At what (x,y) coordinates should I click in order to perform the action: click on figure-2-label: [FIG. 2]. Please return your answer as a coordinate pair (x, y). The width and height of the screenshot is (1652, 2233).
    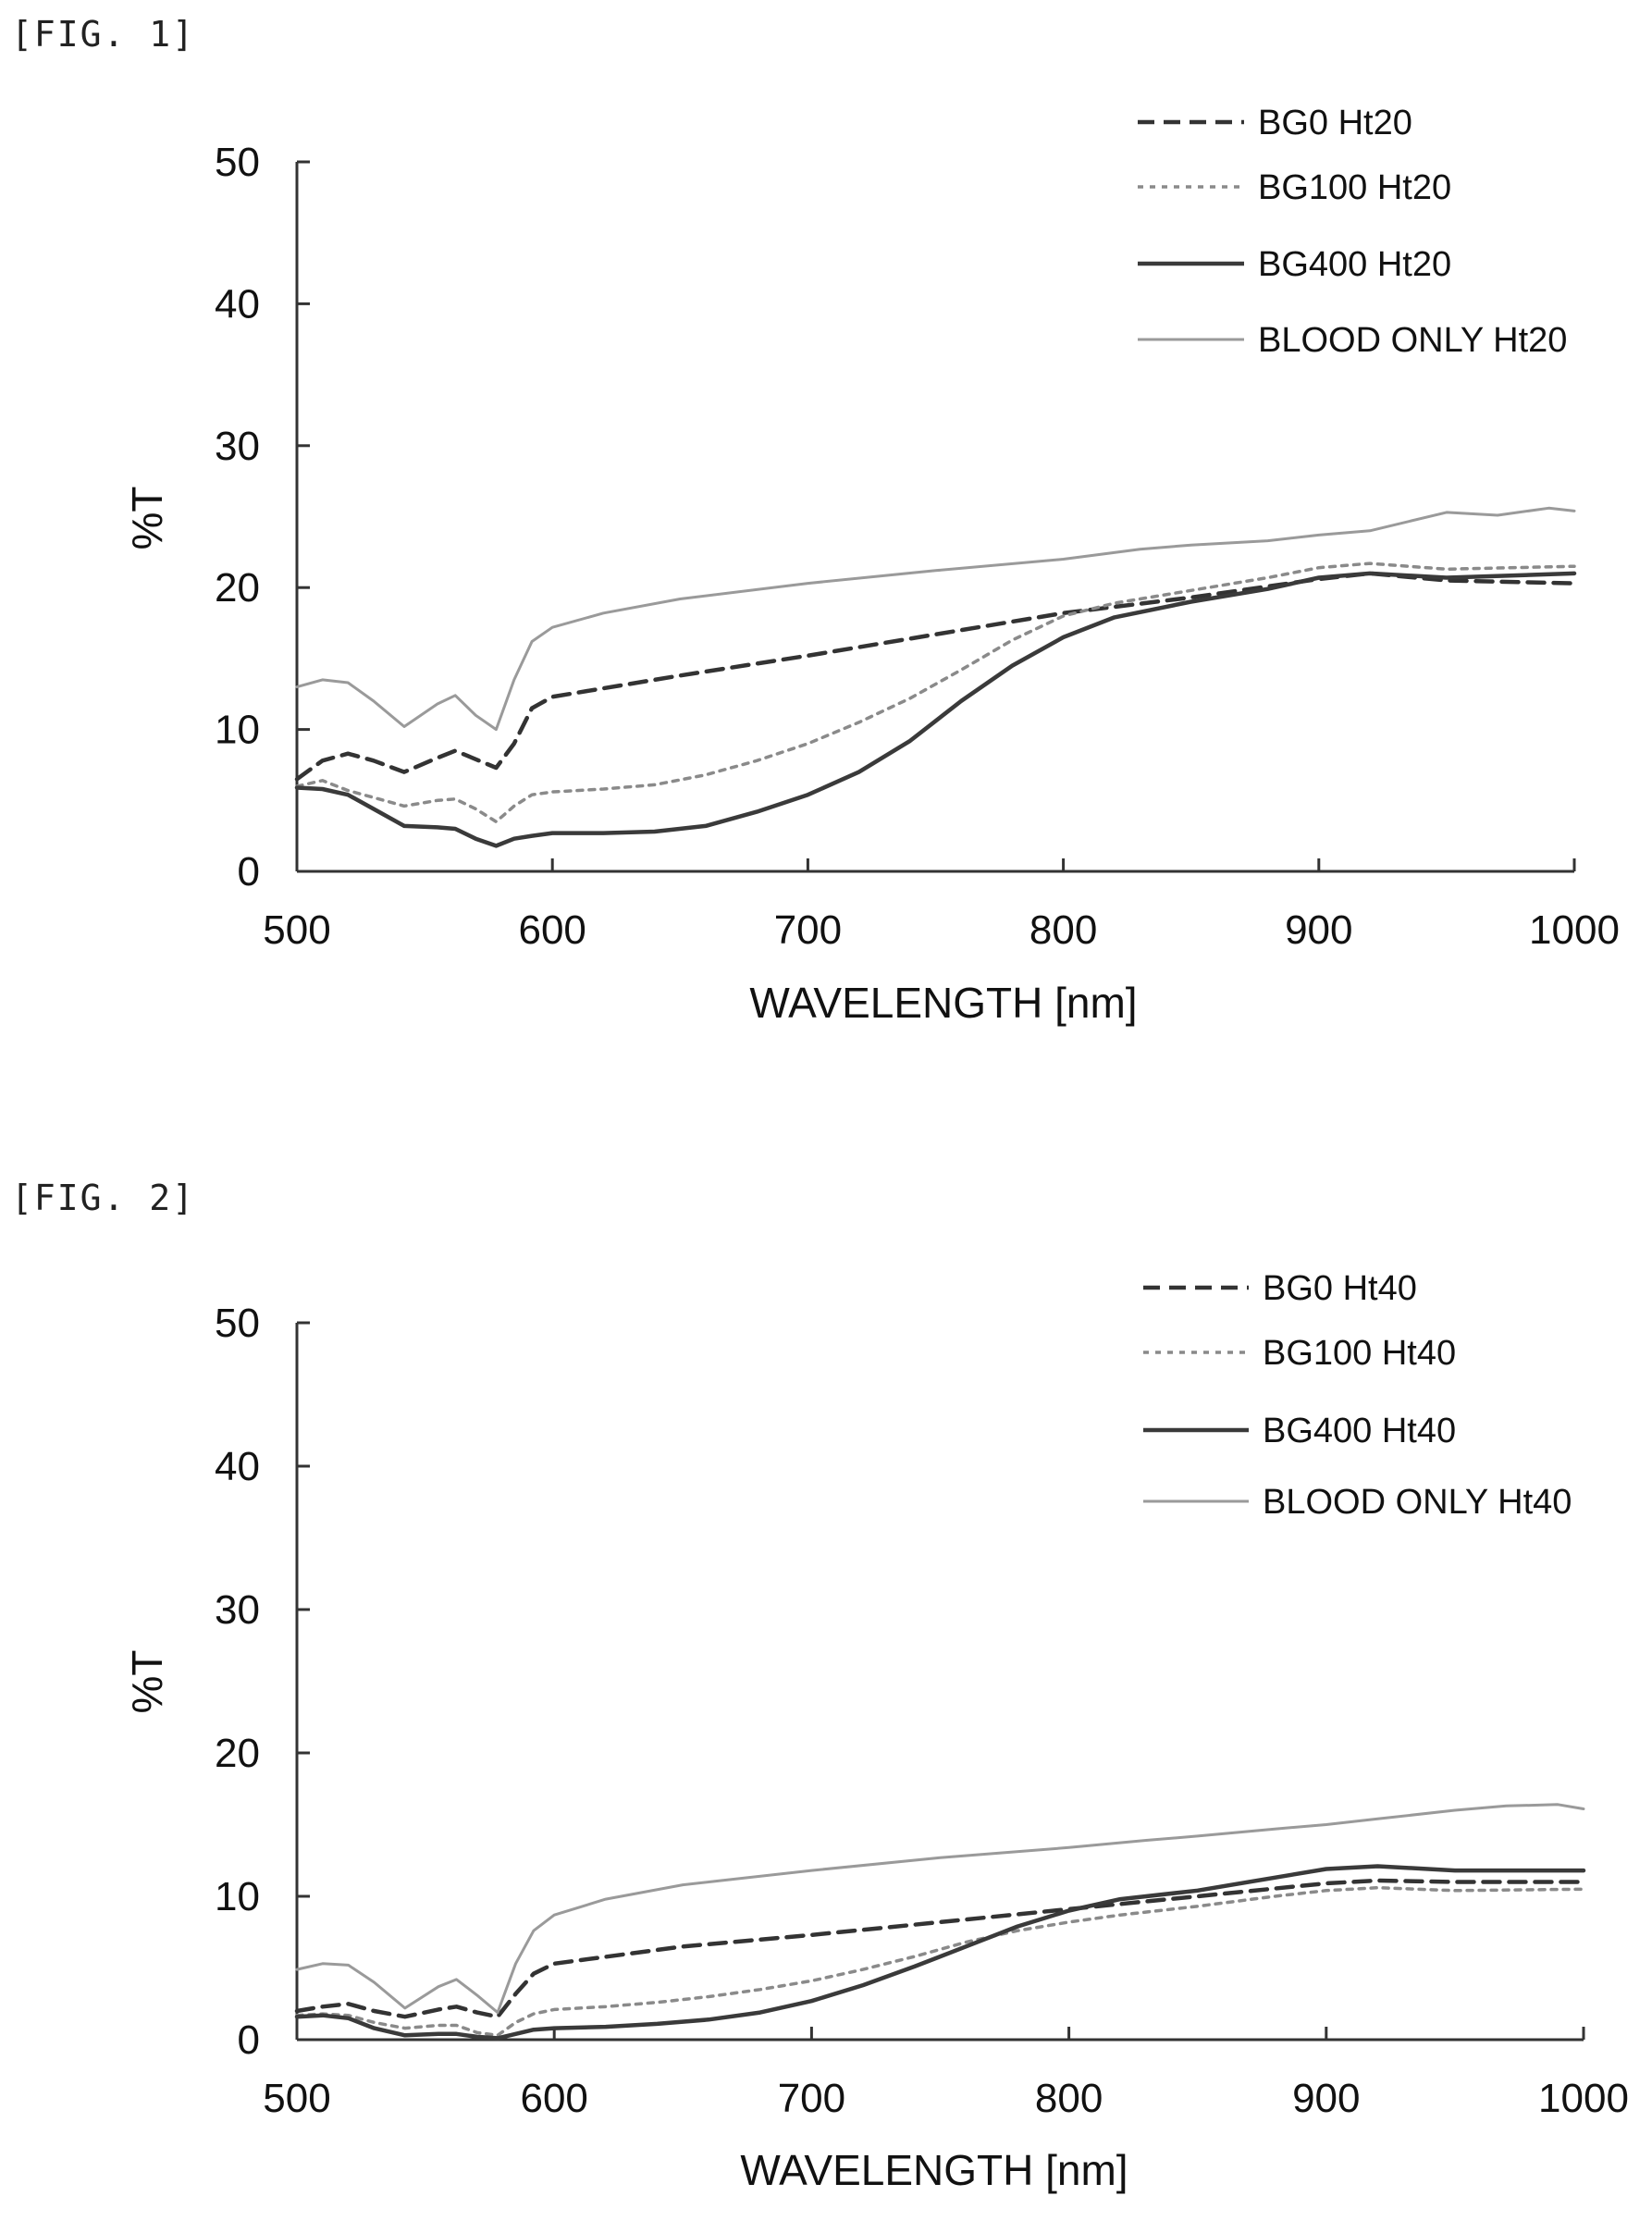
    Looking at the image, I should click on (103, 1198).